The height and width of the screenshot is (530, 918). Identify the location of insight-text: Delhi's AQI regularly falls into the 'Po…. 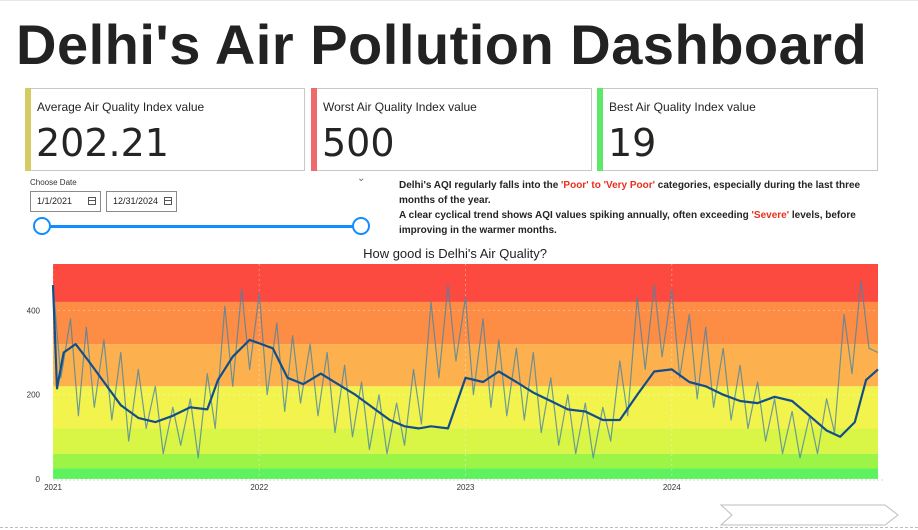
(639, 208).